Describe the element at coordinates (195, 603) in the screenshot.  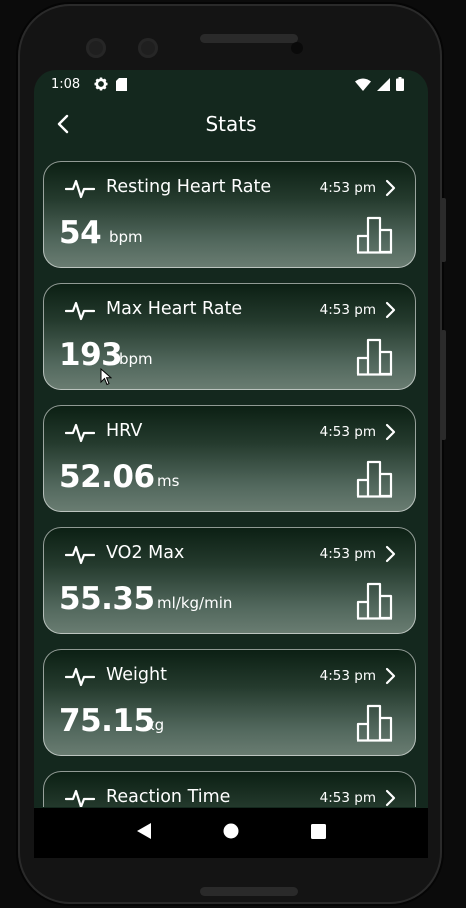
I see `stat-unit: ml/kg/min` at that location.